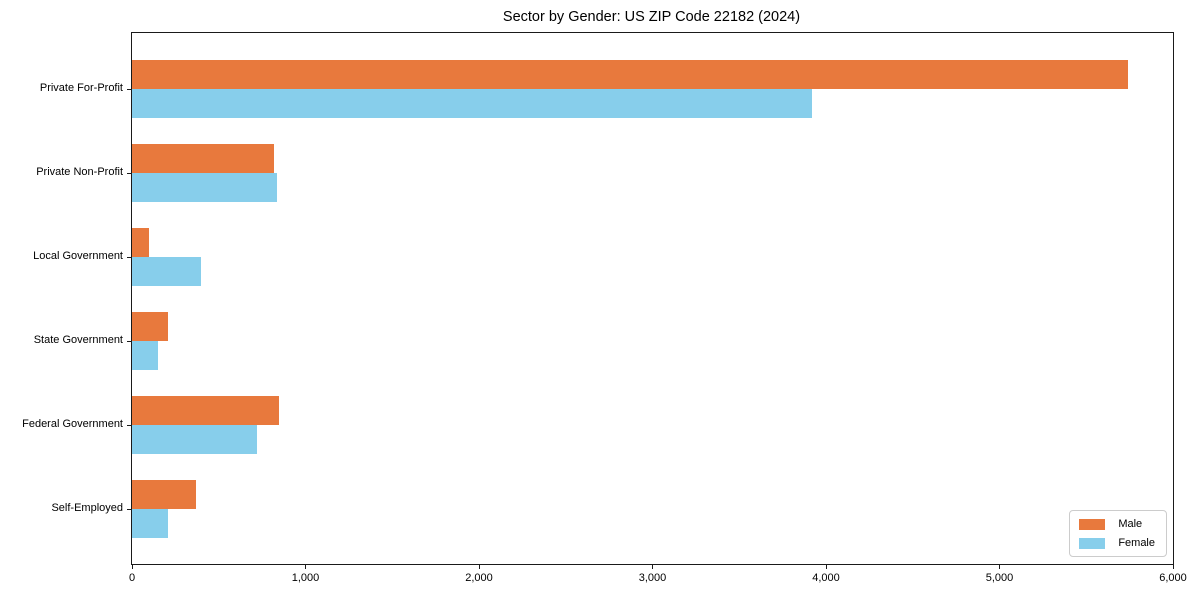 The width and height of the screenshot is (1200, 600). Describe the element at coordinates (204, 187) in the screenshot. I see `bar-female-private-non-profit` at that location.